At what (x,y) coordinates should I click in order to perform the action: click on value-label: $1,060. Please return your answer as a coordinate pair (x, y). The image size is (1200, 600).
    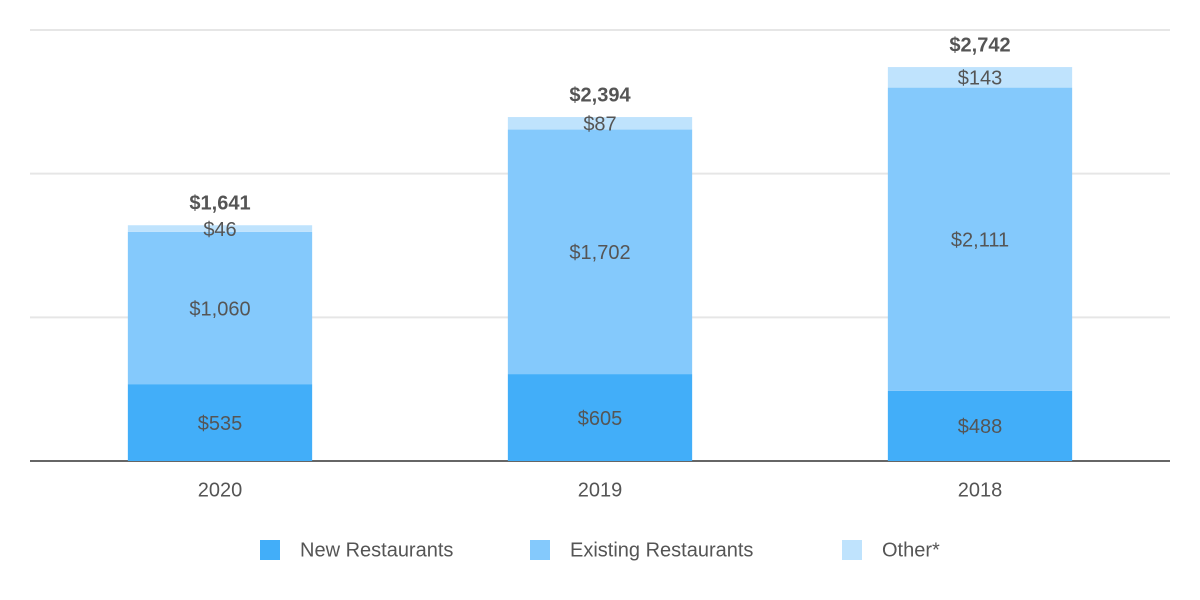
    Looking at the image, I should click on (219, 309).